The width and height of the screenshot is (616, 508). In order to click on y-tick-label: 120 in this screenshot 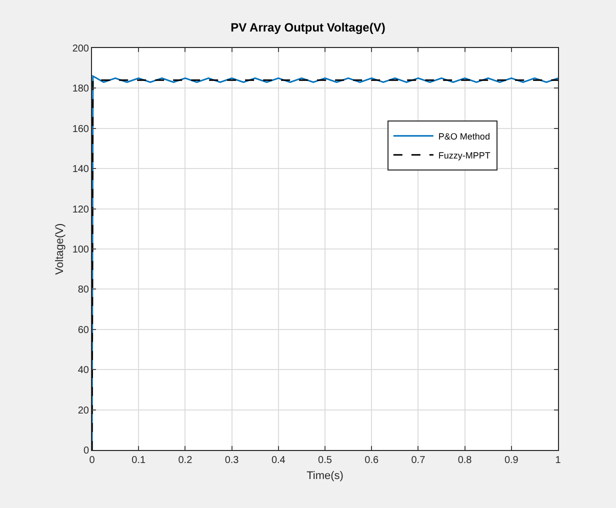, I will do `click(81, 210)`.